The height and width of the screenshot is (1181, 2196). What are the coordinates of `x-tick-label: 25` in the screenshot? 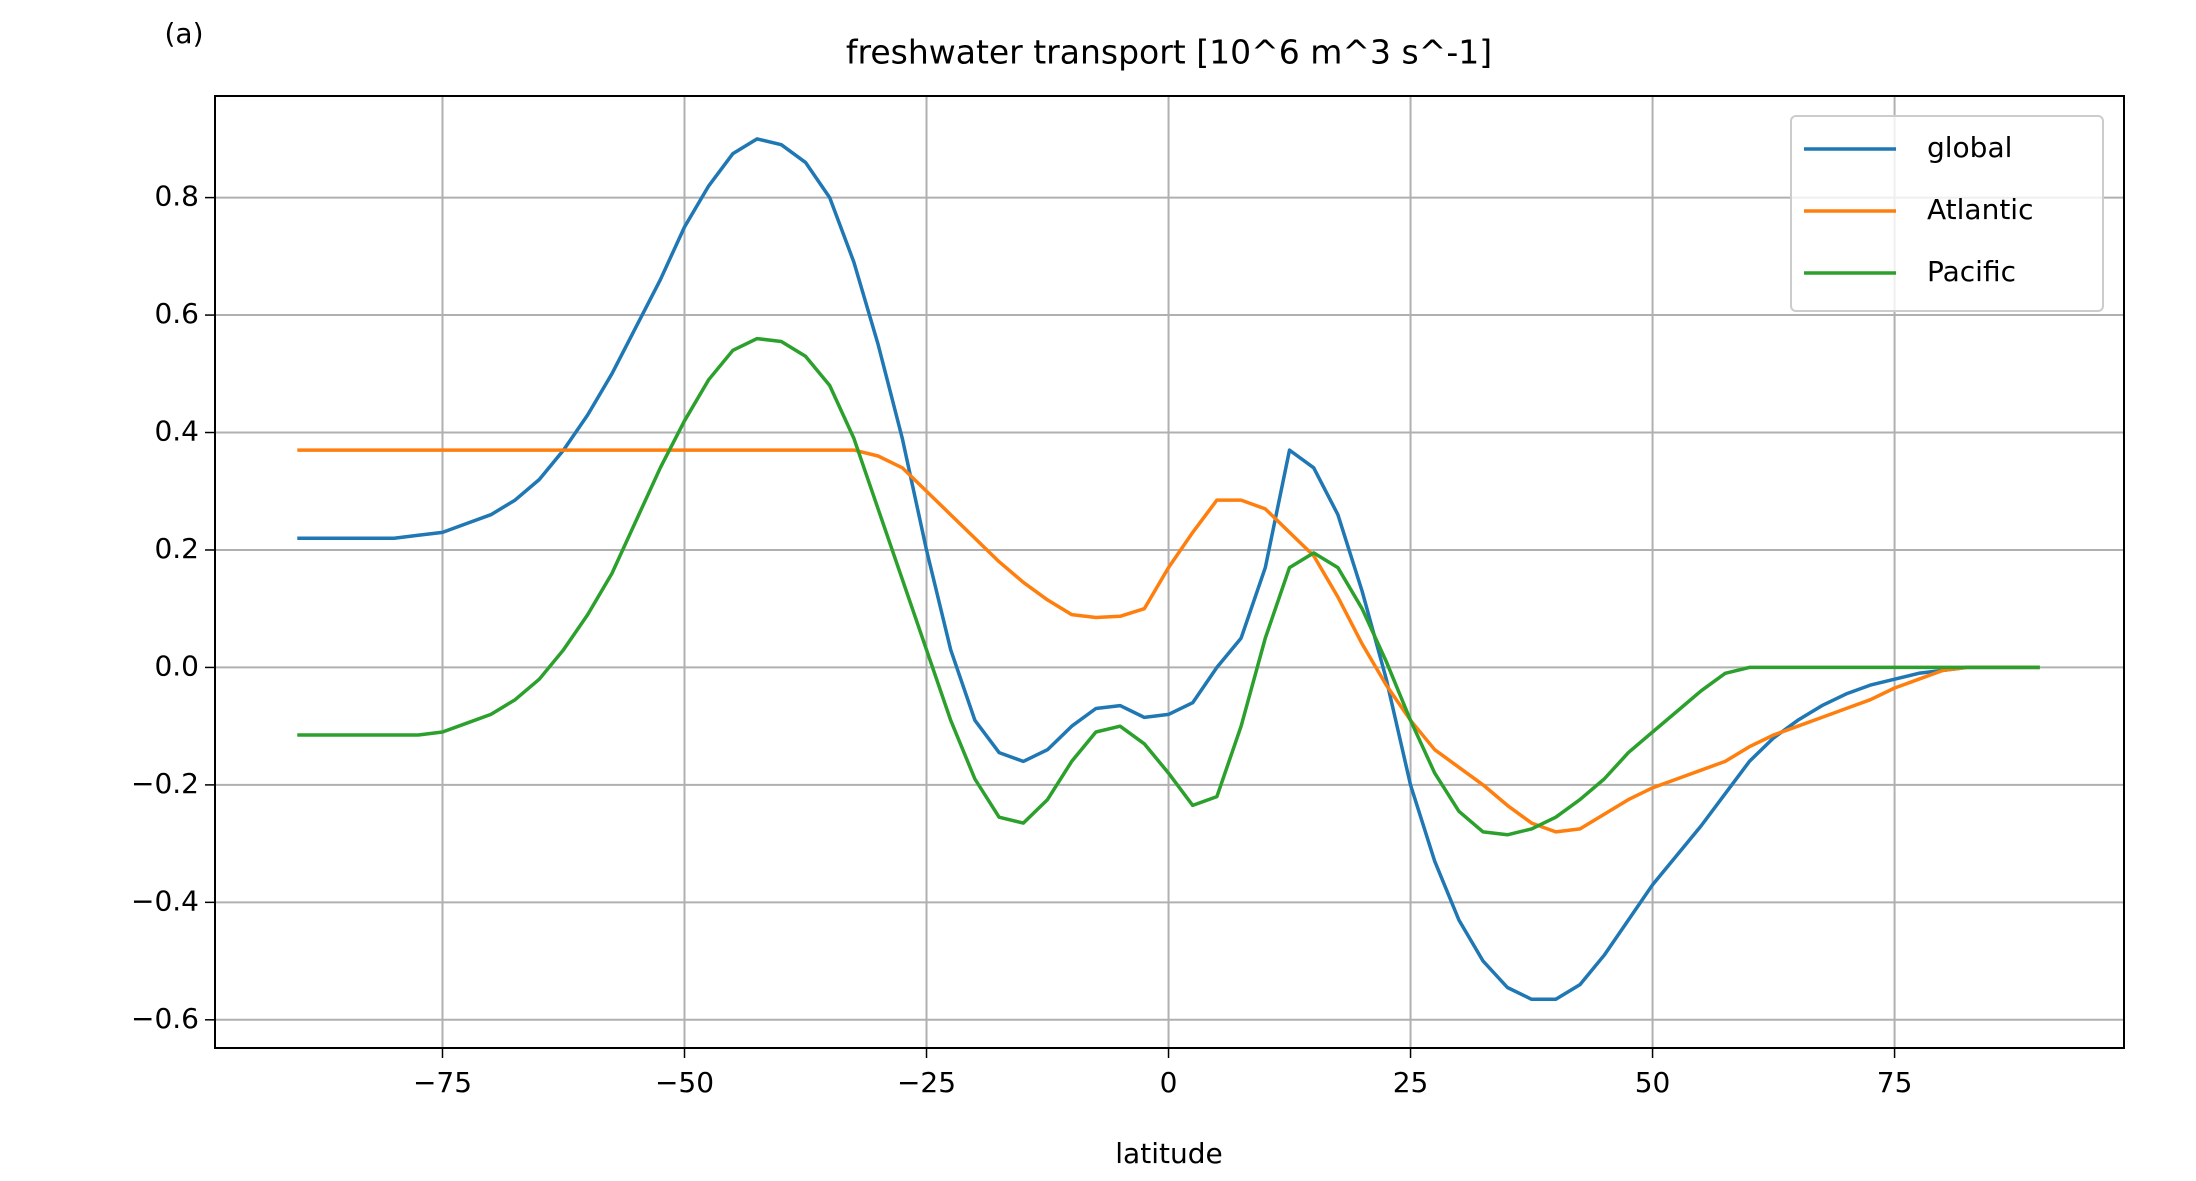 It's located at (1411, 1082).